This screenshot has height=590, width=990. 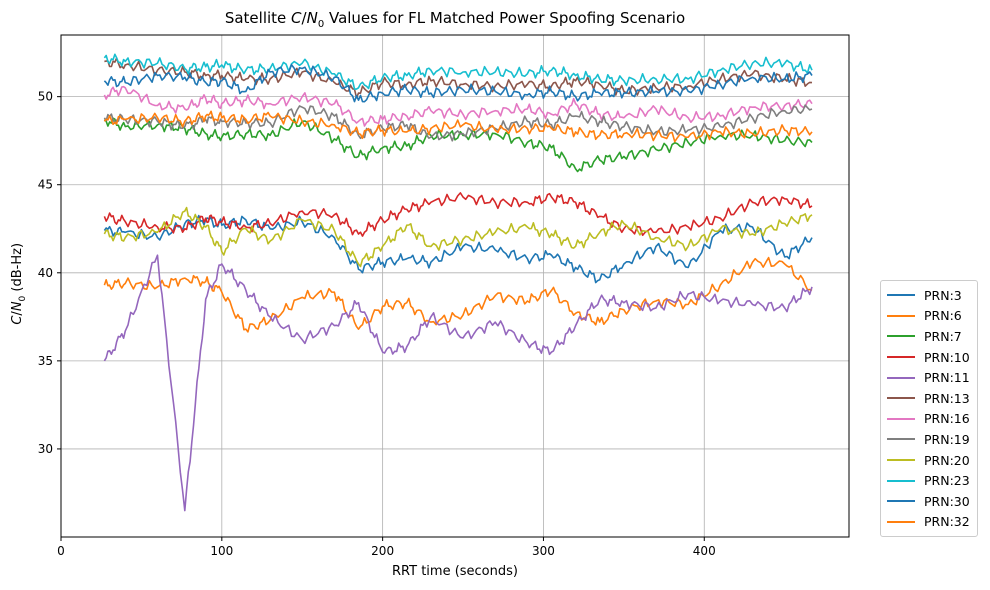 What do you see at coordinates (45, 361) in the screenshot?
I see `y-tick-label: 35` at bounding box center [45, 361].